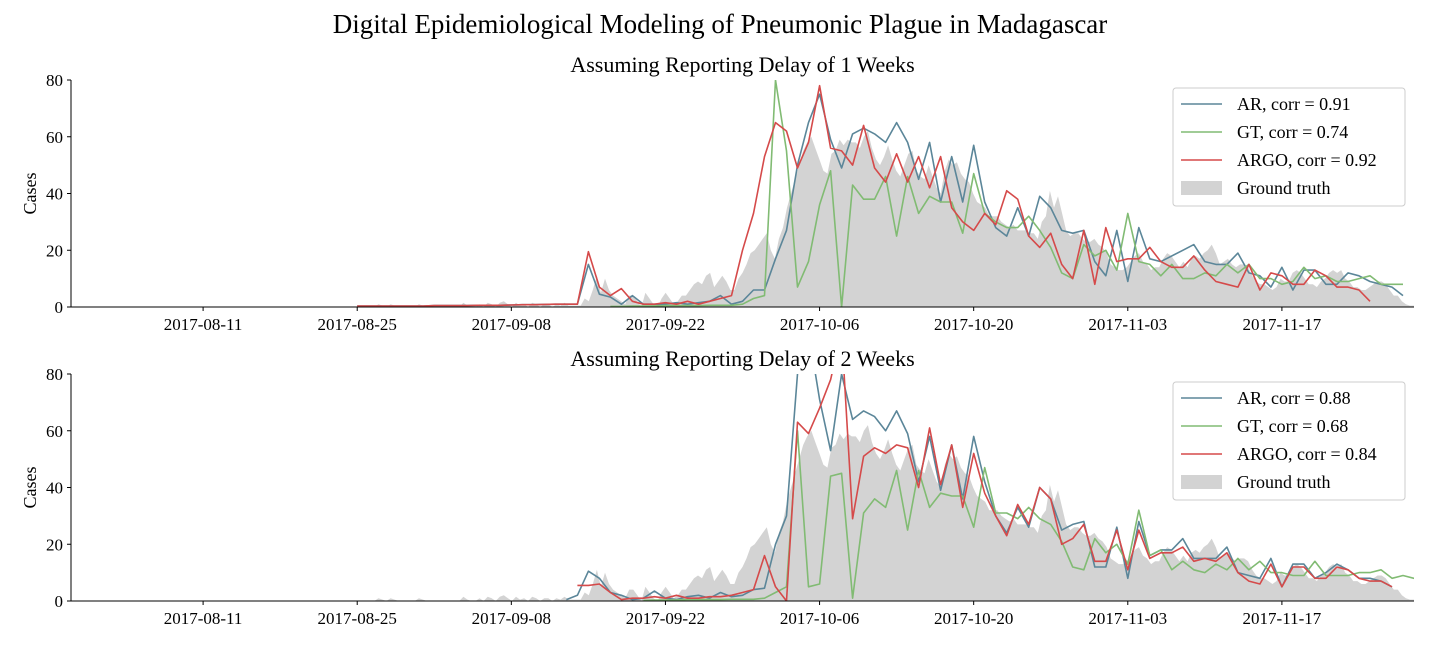  I want to click on legend-label-gt: GT, corr = 0.74, so click(1292, 132).